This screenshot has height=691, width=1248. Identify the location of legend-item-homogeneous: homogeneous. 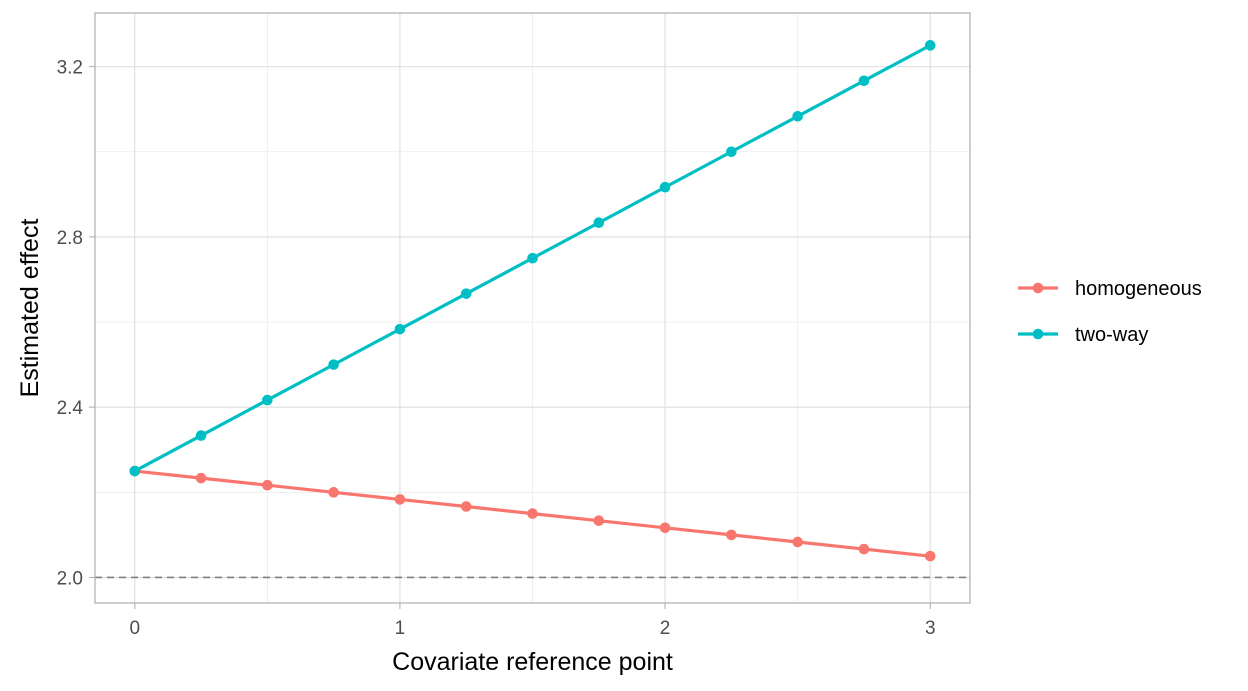
(1110, 289).